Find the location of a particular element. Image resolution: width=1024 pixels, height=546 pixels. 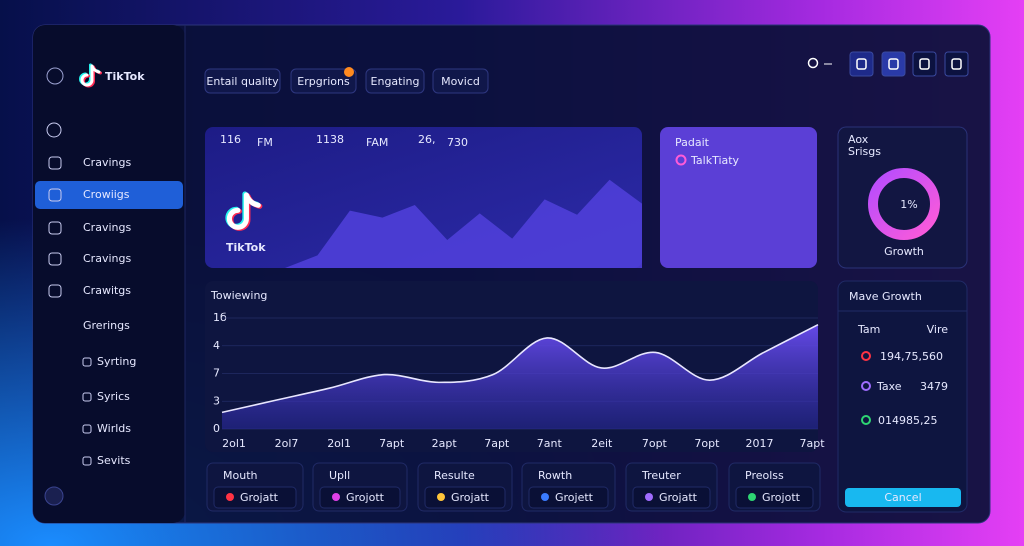

sidebar-item: Wirlds is located at coordinates (114, 428).